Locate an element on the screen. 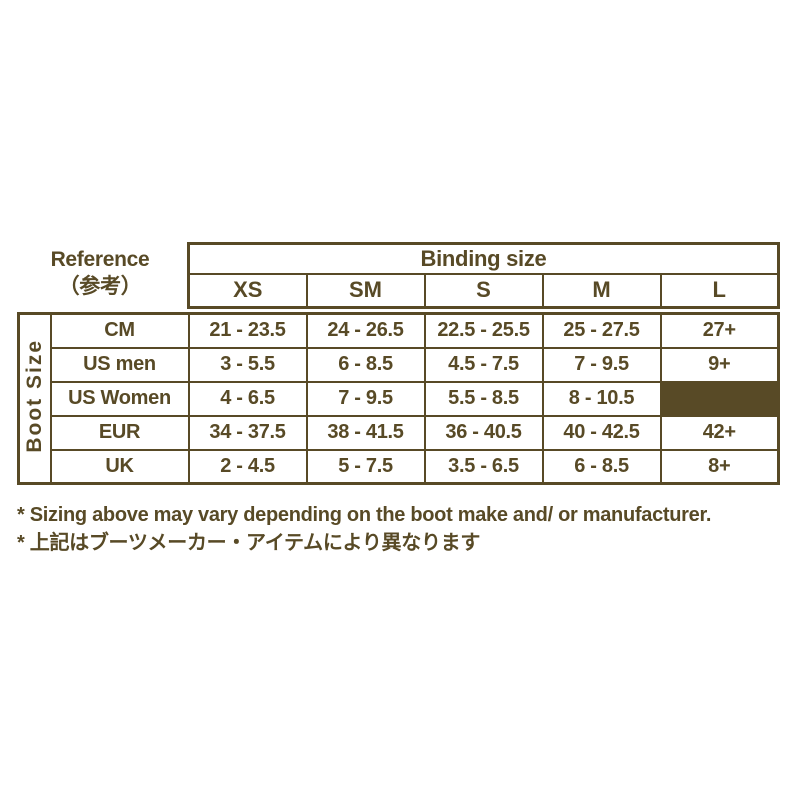  size-cell: 21 - 23.5 is located at coordinates (247, 330).